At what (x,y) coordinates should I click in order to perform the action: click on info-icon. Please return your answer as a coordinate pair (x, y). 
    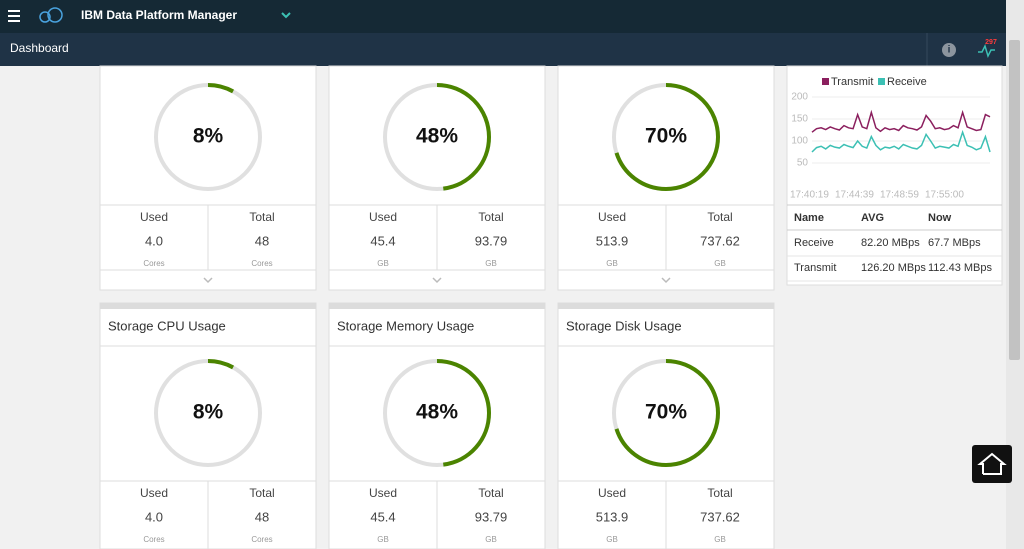
    Looking at the image, I should click on (949, 50).